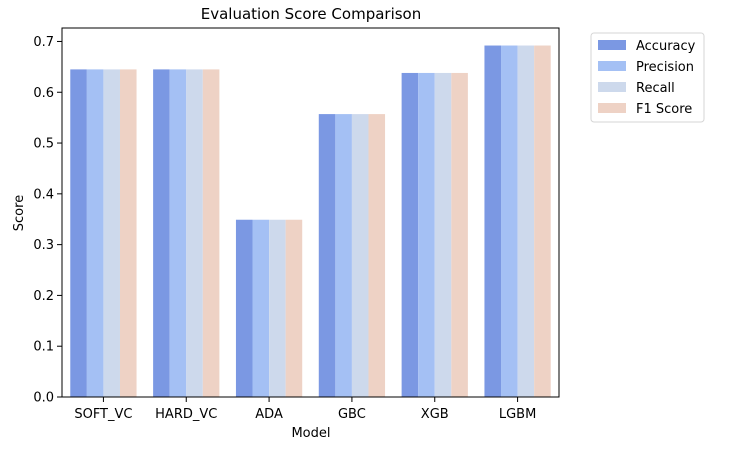  Describe the element at coordinates (666, 46) in the screenshot. I see `legend-label: Accuracy` at that location.